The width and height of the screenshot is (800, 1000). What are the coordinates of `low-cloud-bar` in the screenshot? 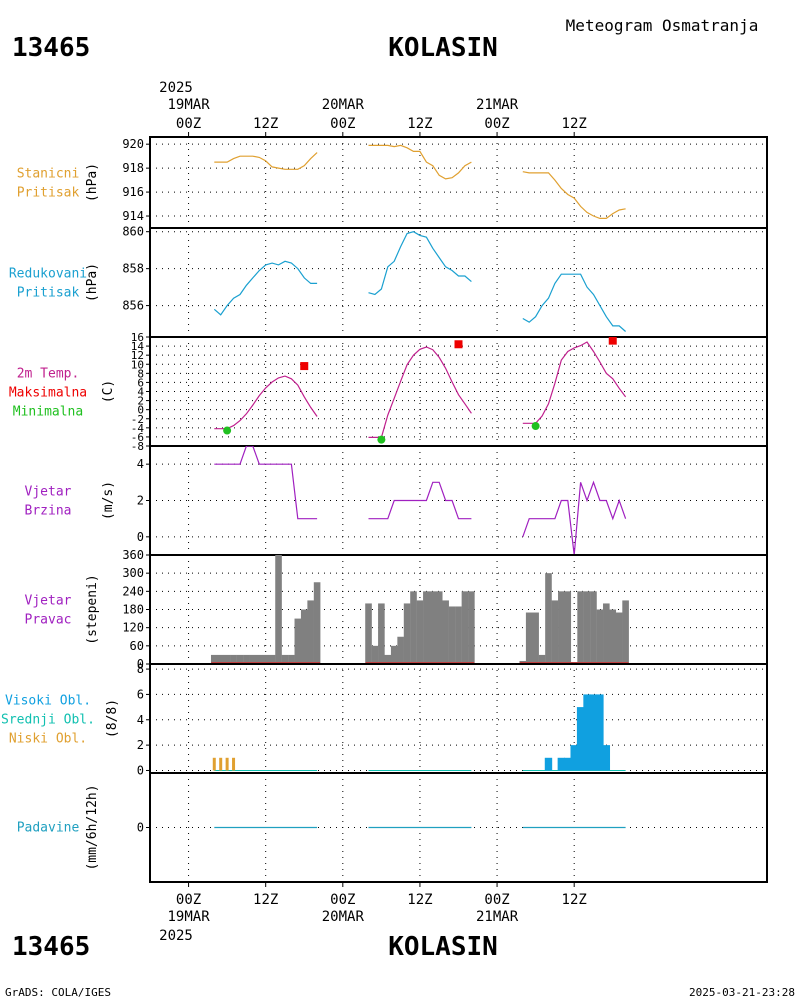 It's located at (221, 764).